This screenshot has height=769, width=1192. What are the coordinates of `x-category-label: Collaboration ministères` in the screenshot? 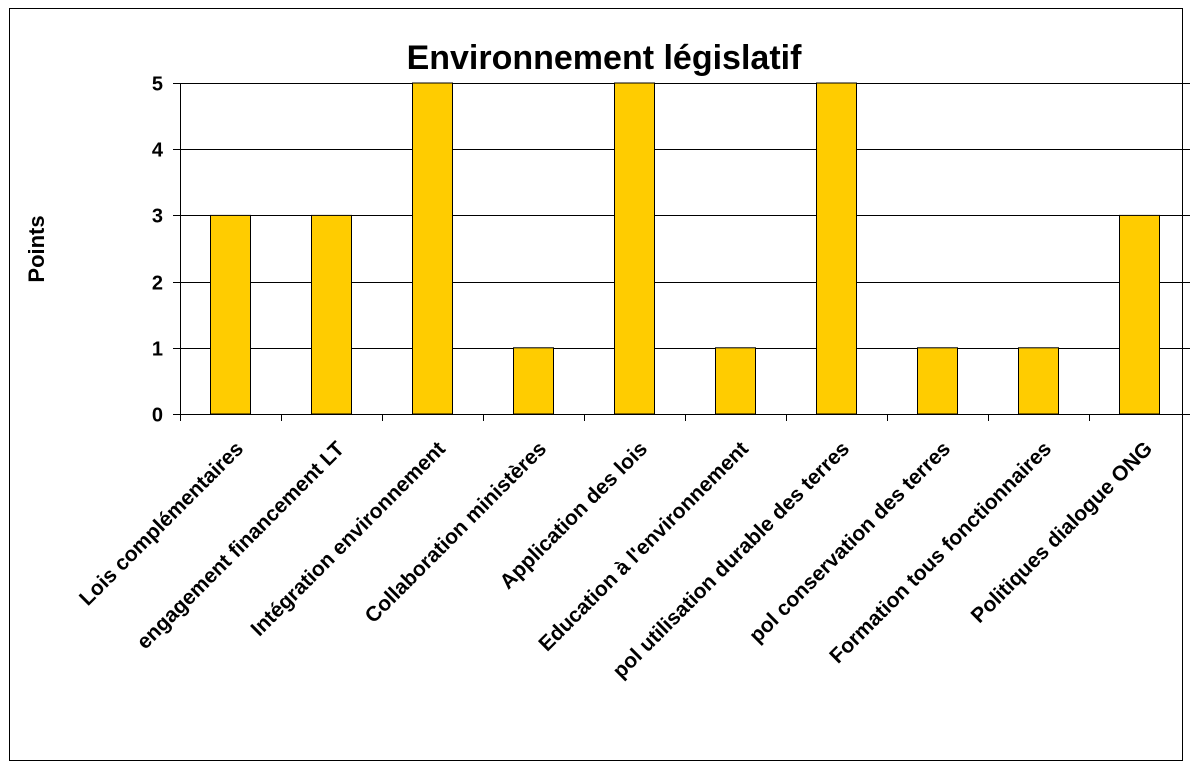 It's located at (456, 532).